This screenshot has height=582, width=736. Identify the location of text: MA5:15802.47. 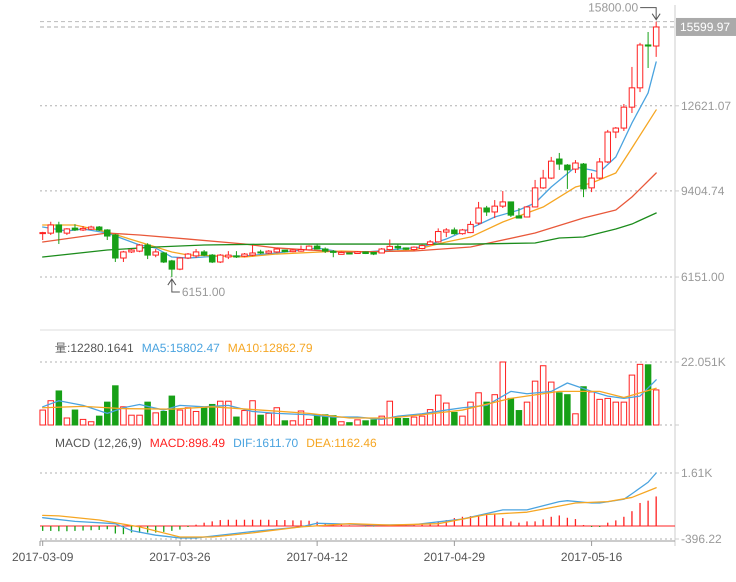
(181, 348).